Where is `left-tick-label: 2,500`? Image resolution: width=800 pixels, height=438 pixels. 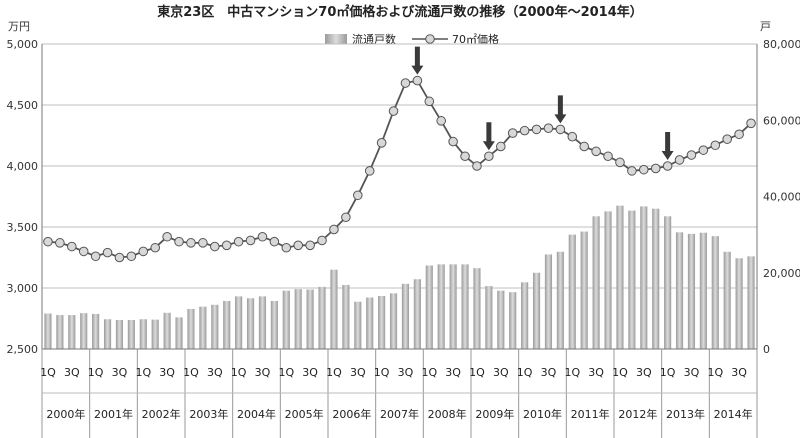
left-tick-label: 2,500 is located at coordinates (23, 349).